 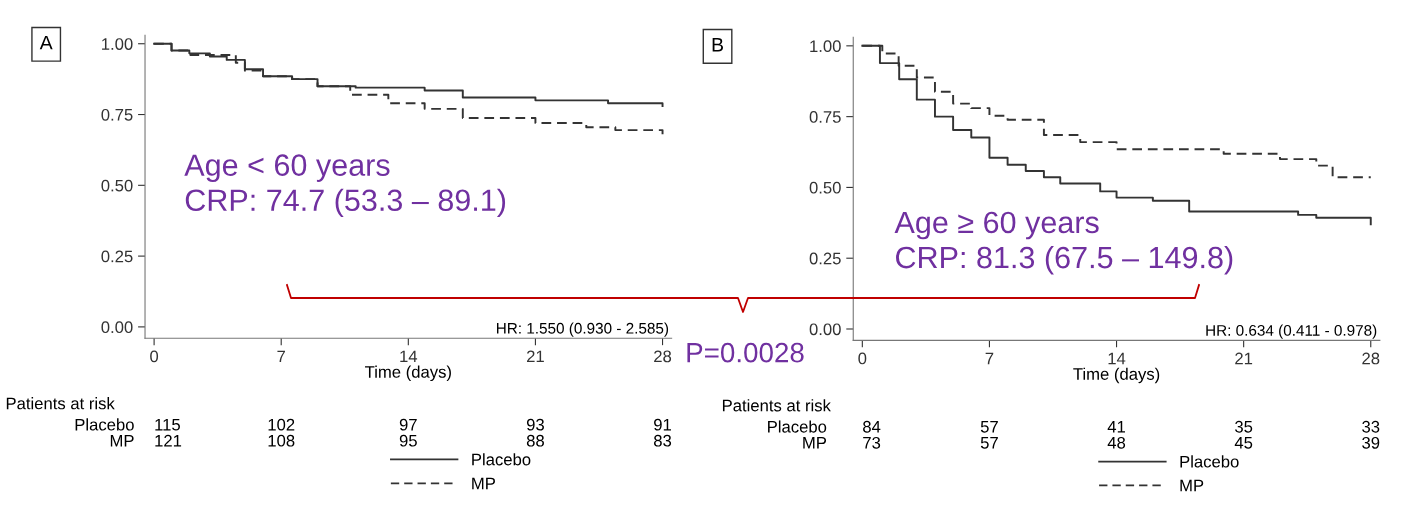 What do you see at coordinates (373, 424) in the screenshot?
I see `text: Placebo 115 102 97 93 91` at bounding box center [373, 424].